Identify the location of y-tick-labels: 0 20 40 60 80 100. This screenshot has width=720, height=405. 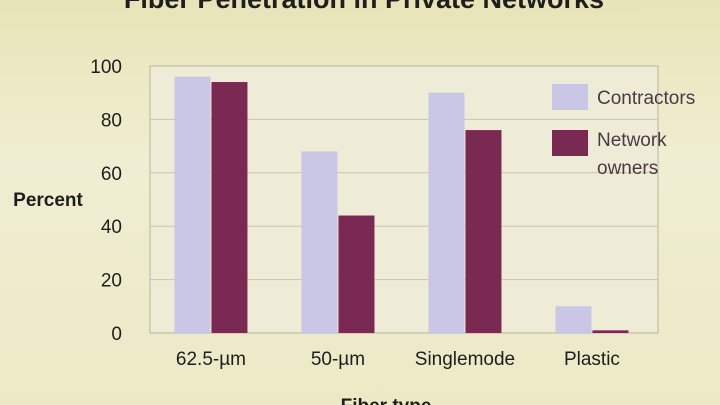
(106, 201).